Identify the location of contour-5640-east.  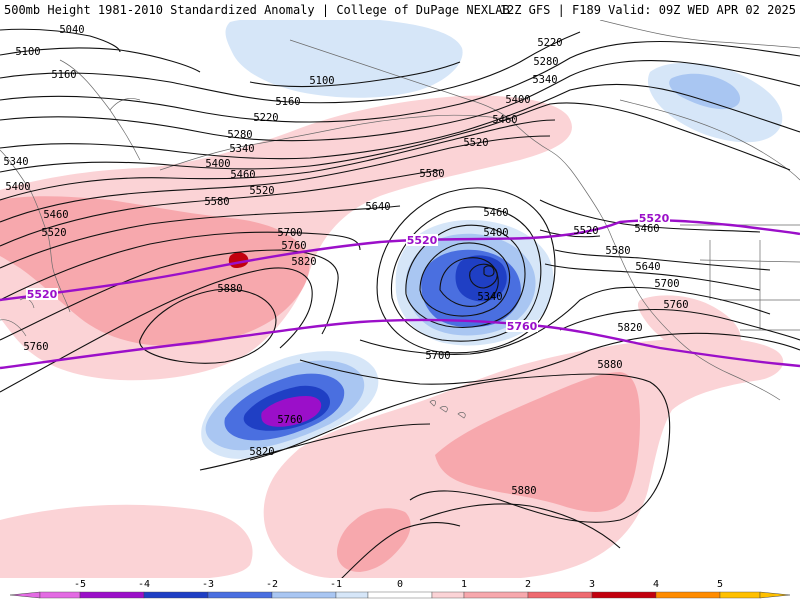
(652, 277).